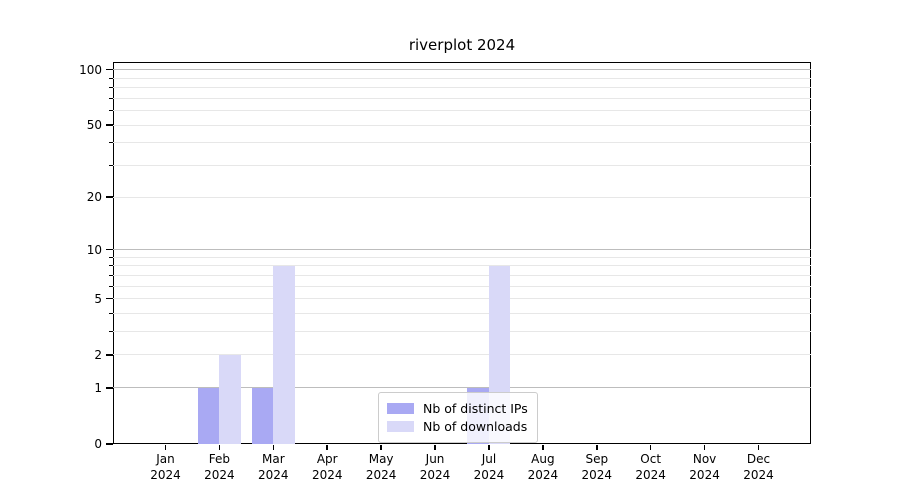 This screenshot has width=900, height=500. Describe the element at coordinates (90, 69) in the screenshot. I see `y-tick-label: 100` at that location.